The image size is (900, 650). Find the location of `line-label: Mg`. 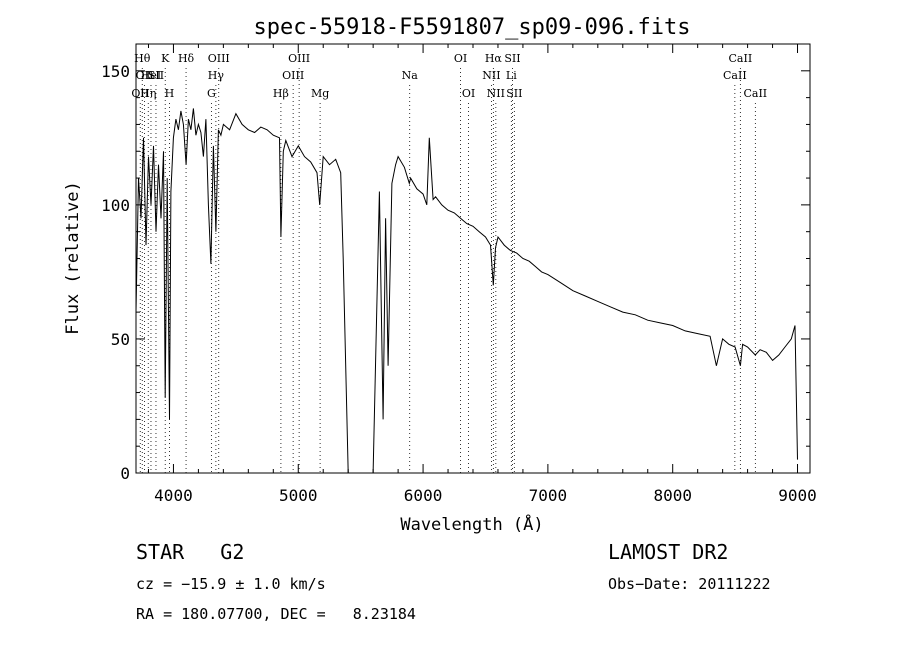

line-label: Mg is located at coordinates (320, 93).